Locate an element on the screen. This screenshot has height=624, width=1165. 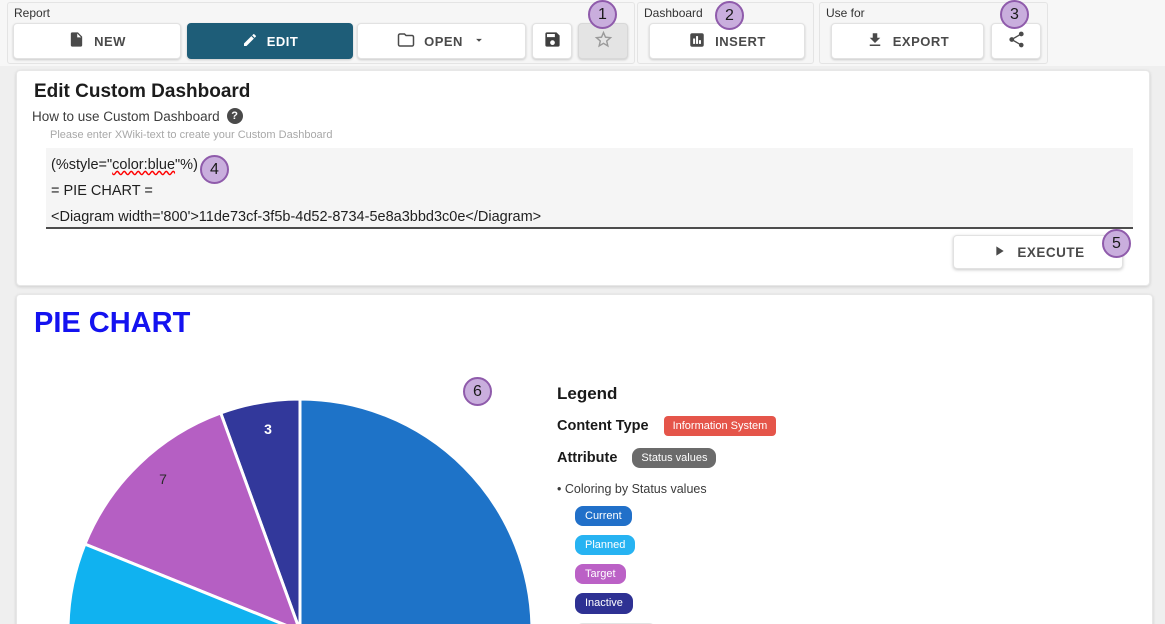
annotation-circle-3: 3 is located at coordinates (1014, 14).